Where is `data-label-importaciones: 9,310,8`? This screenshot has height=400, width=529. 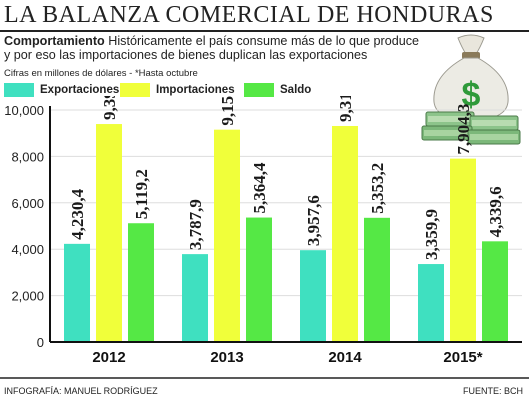
data-label-importaciones: 9,310,8 is located at coordinates (345, 109).